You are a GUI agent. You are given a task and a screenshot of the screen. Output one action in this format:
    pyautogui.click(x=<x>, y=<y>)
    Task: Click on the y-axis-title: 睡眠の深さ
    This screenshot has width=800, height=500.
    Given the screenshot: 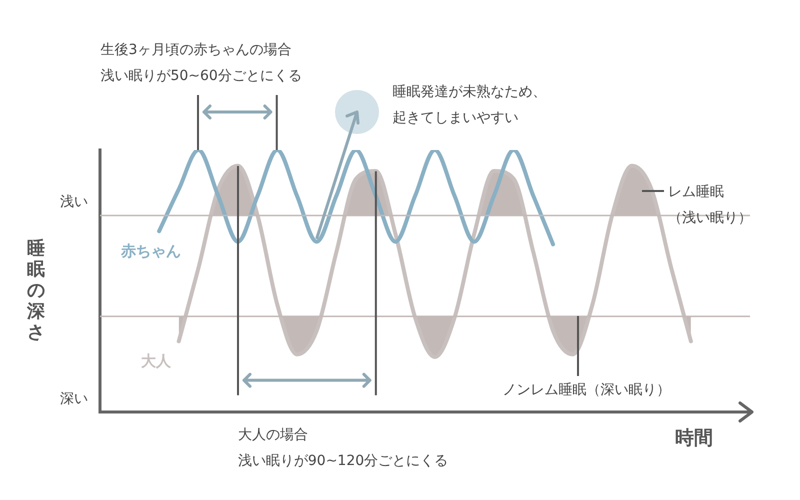 What is the action you would take?
    pyautogui.click(x=36, y=290)
    